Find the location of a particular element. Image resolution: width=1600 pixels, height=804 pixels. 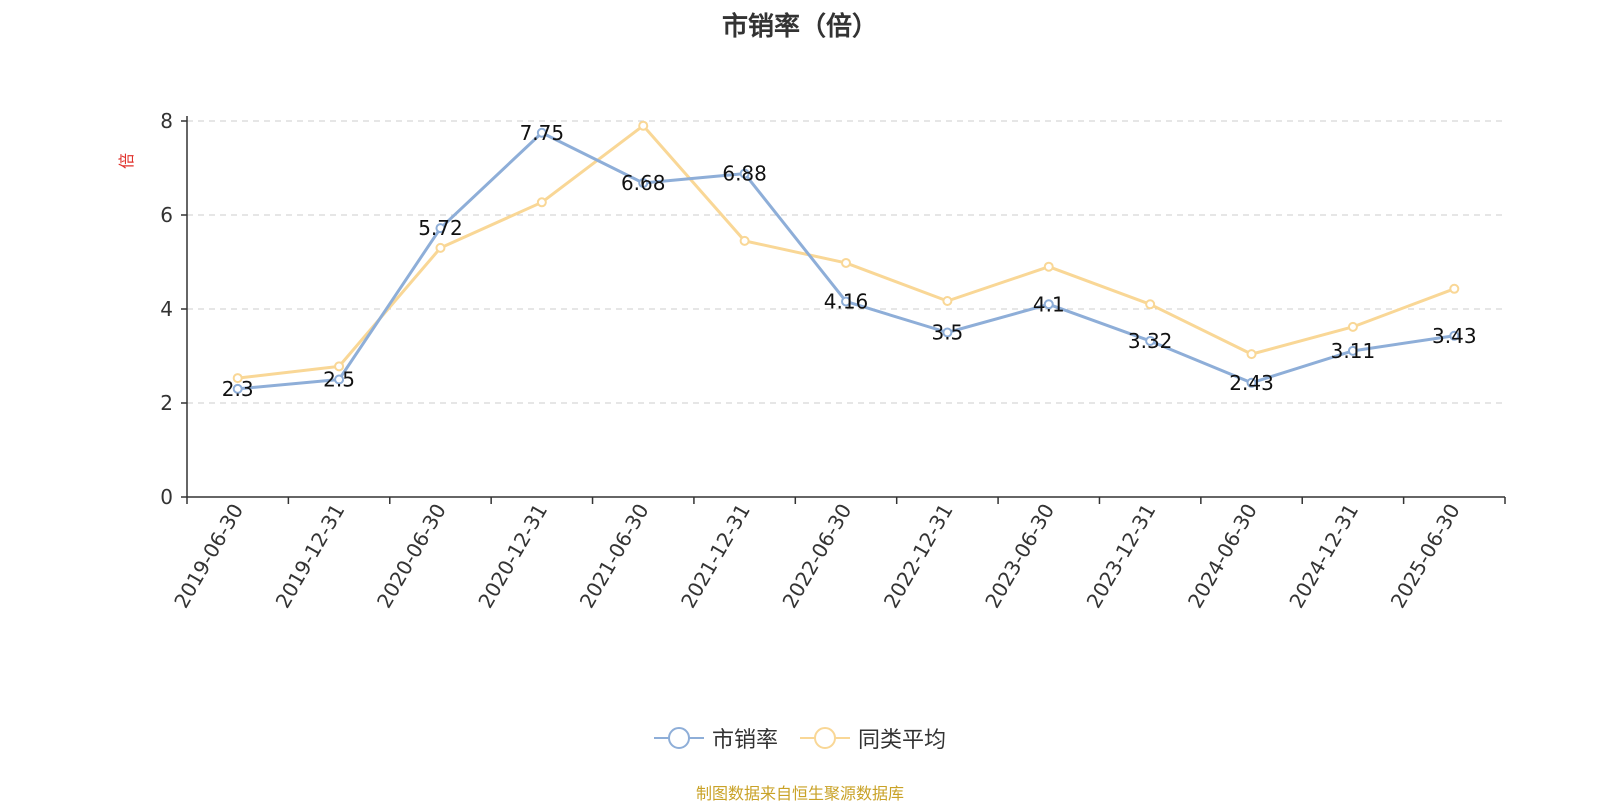

source-note: 制图数据来自恒生聚源数据库 is located at coordinates (799, 793).